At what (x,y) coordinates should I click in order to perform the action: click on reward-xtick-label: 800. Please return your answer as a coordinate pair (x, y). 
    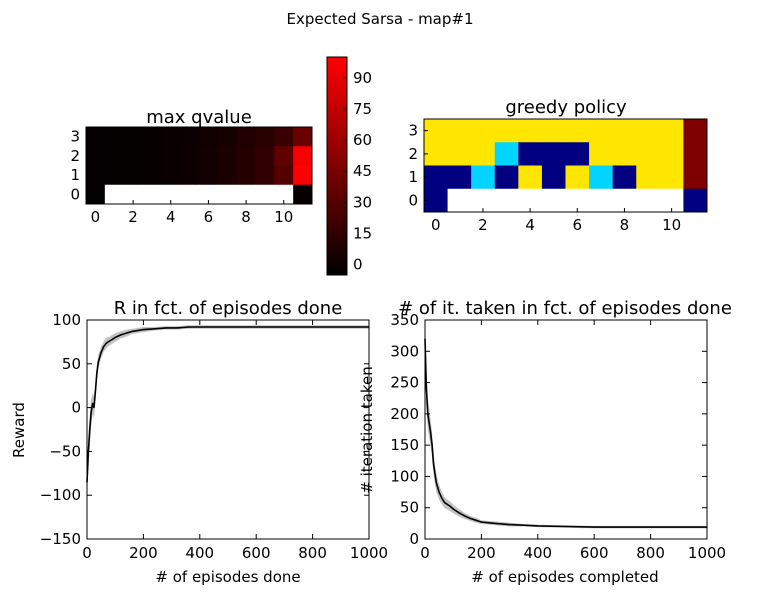
    Looking at the image, I should click on (312, 553).